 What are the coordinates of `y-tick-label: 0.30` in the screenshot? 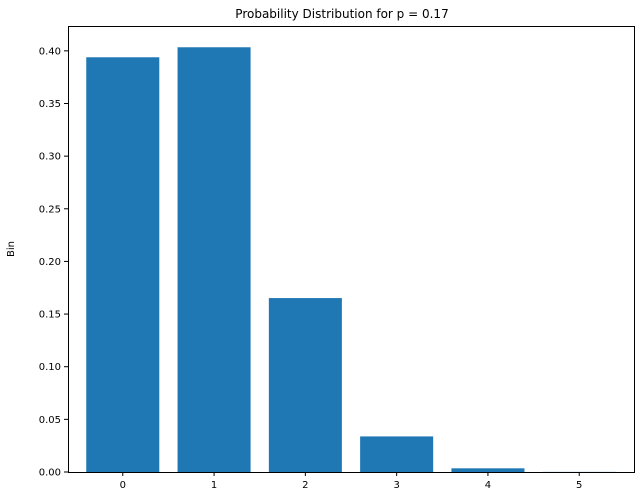 It's located at (50, 157).